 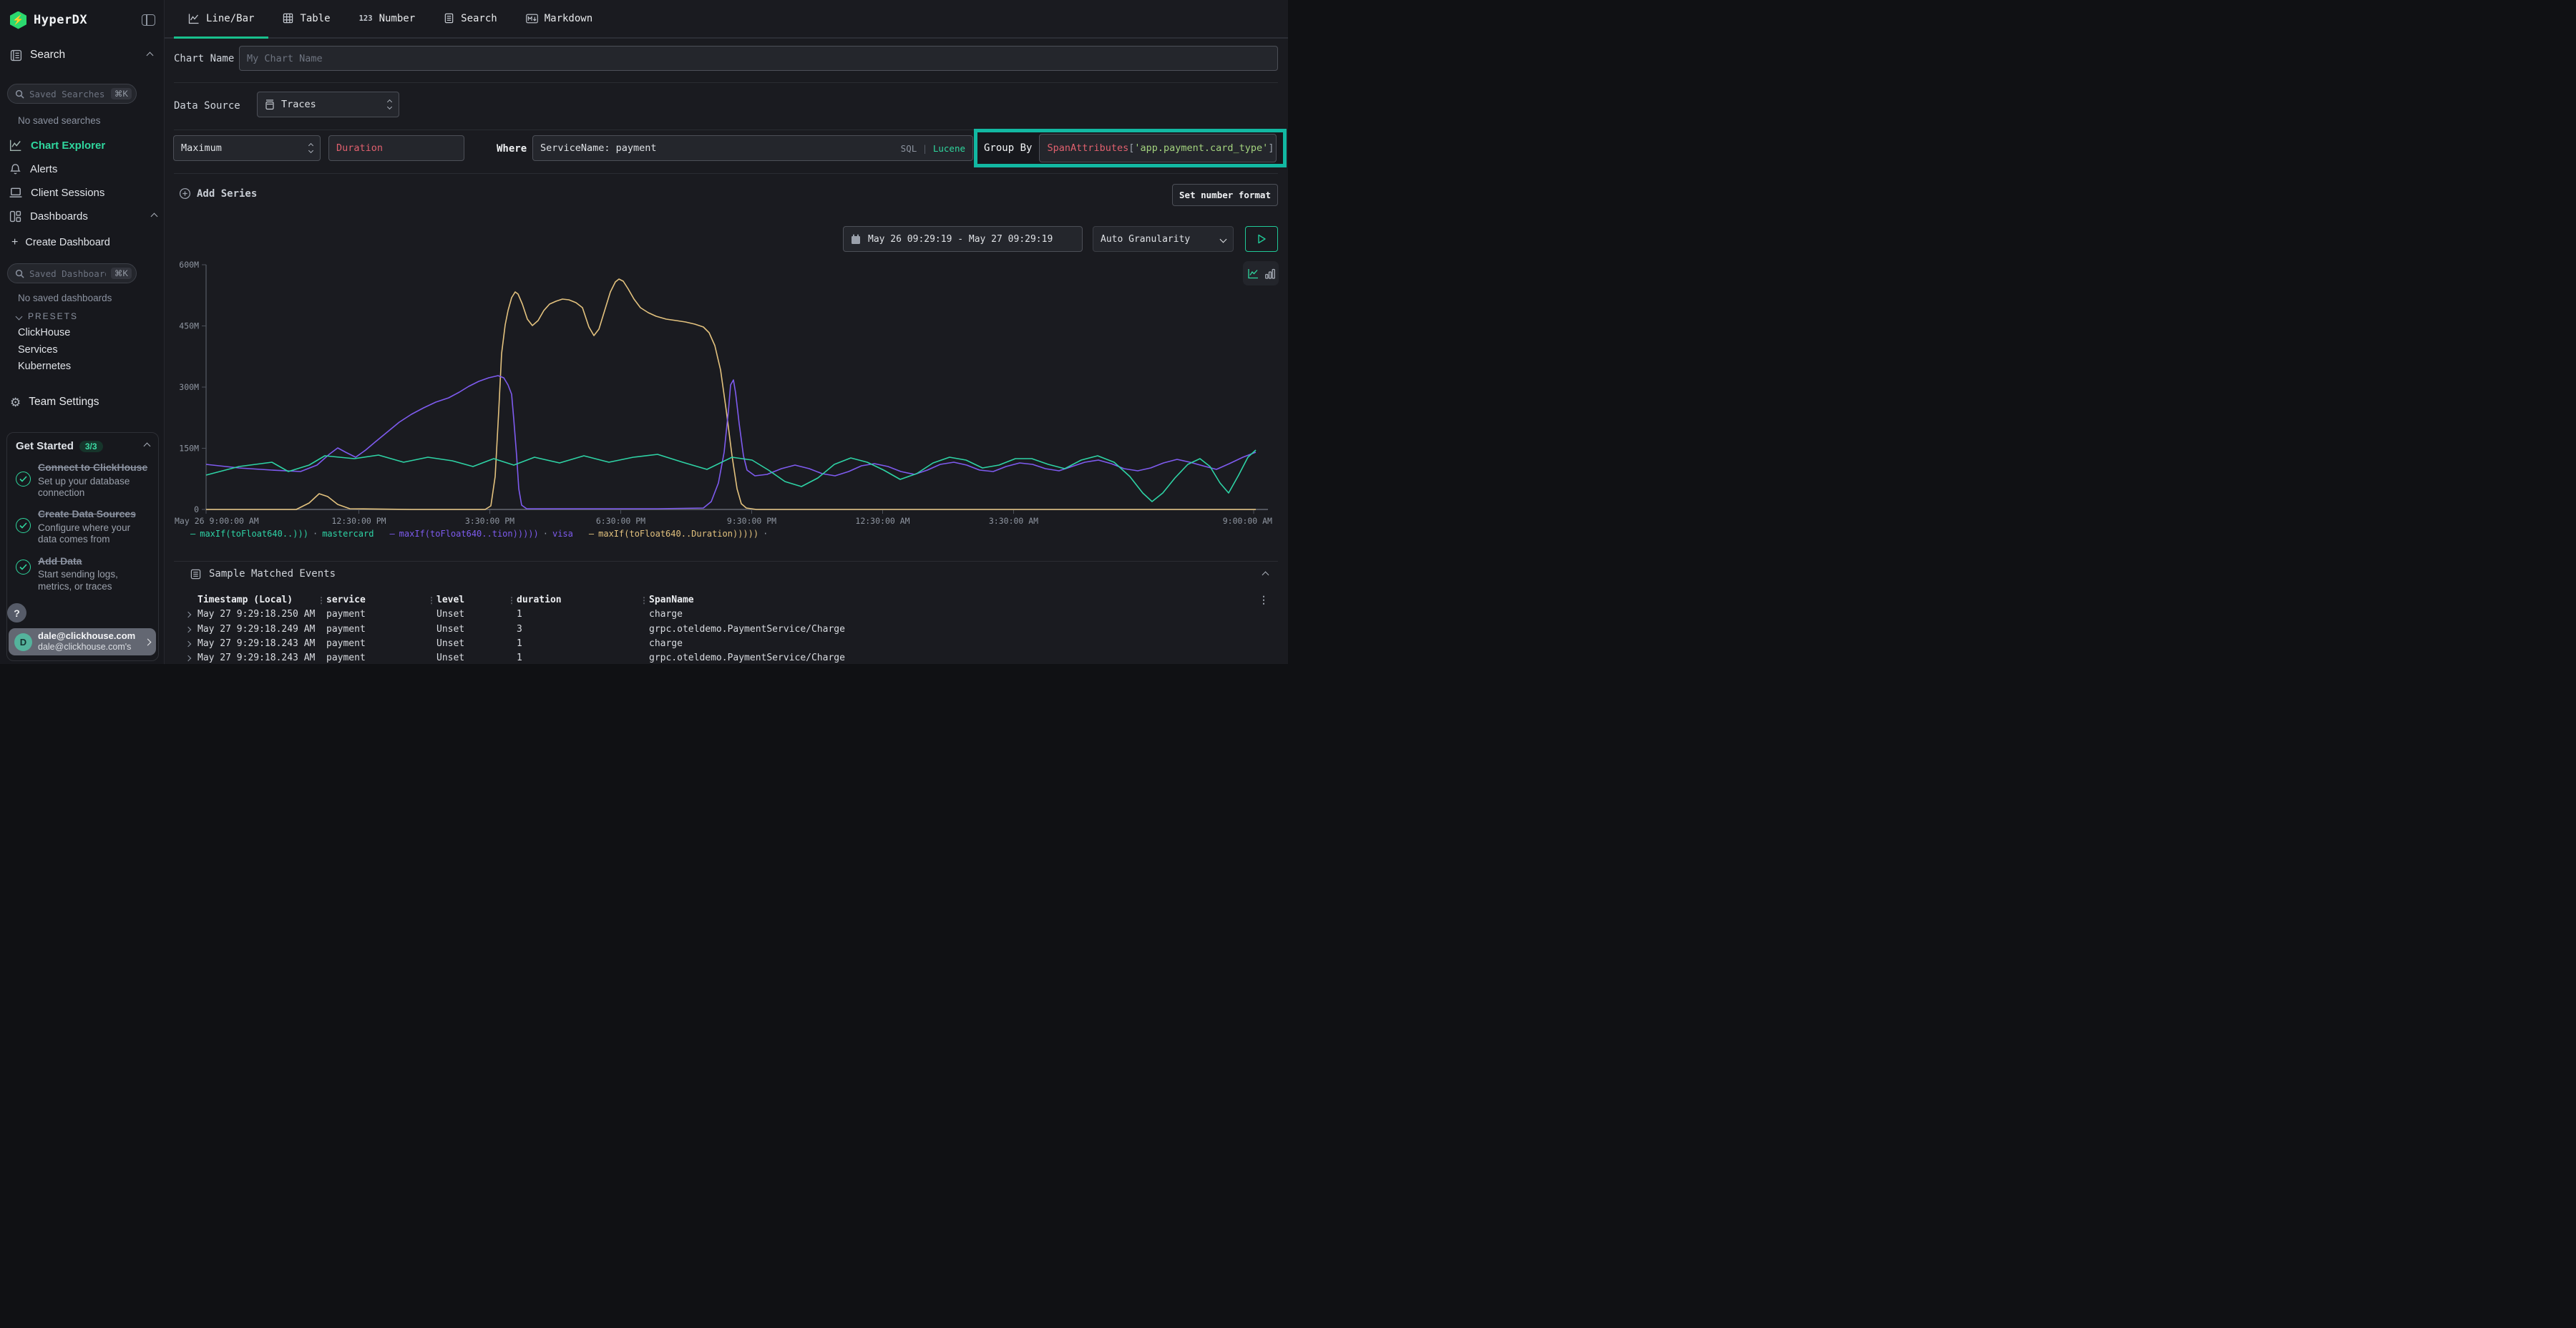 What do you see at coordinates (201, 148) in the screenshot?
I see `aggregation-value: Maximum` at bounding box center [201, 148].